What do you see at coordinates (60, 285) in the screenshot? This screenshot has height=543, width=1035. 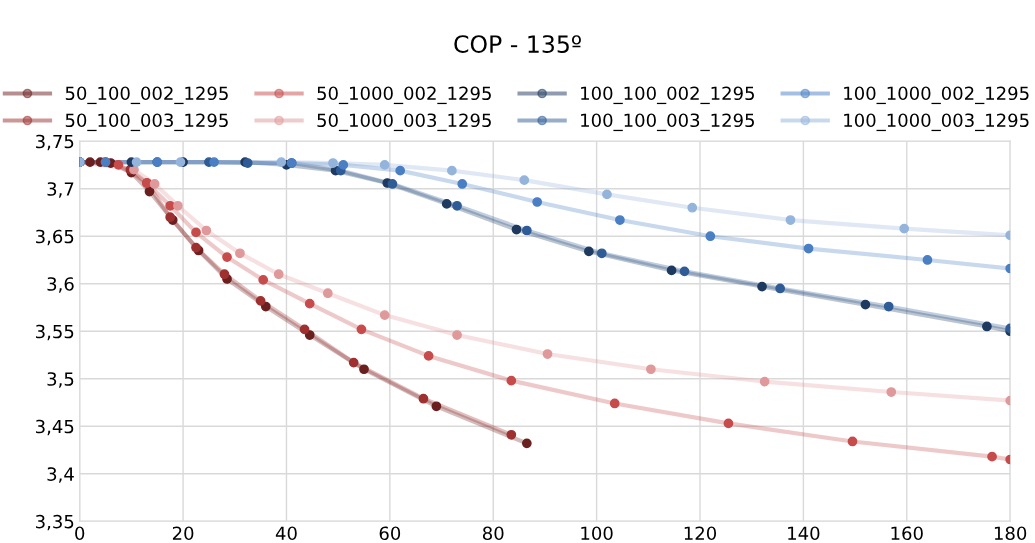 I see `y-tick-label: 3,6` at bounding box center [60, 285].